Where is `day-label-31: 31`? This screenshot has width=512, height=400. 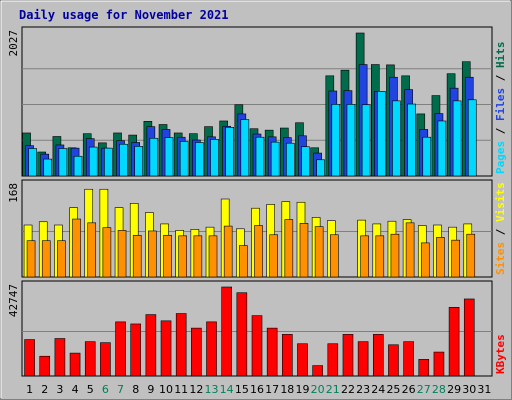 day-label-31: 31 is located at coordinates (484, 389).